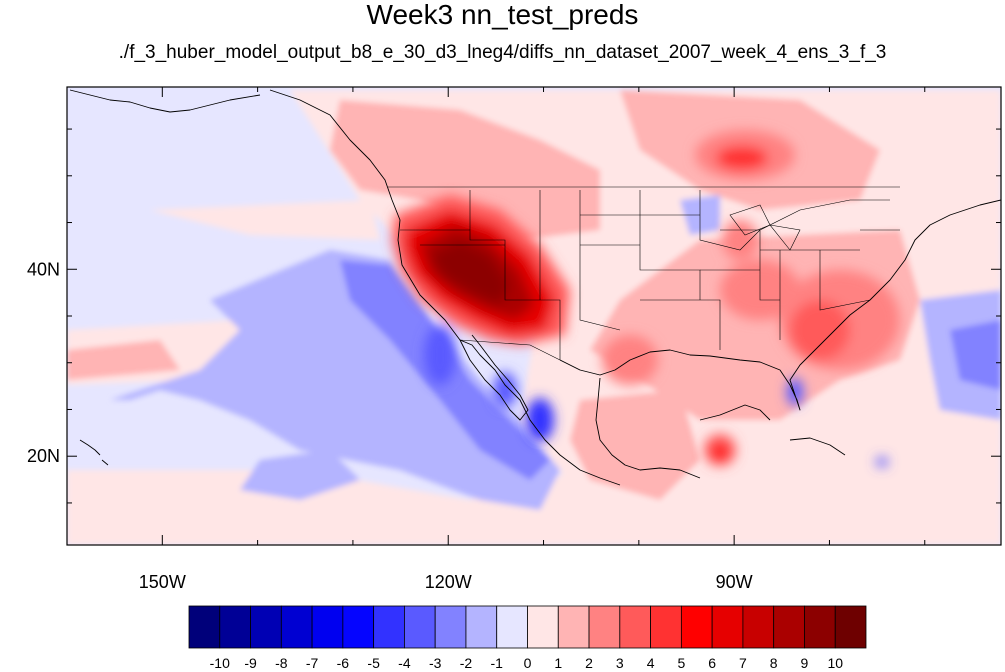 This screenshot has width=1005, height=672. Describe the element at coordinates (648, 428) in the screenshot. I see `mexico-gulf-coastline` at that location.